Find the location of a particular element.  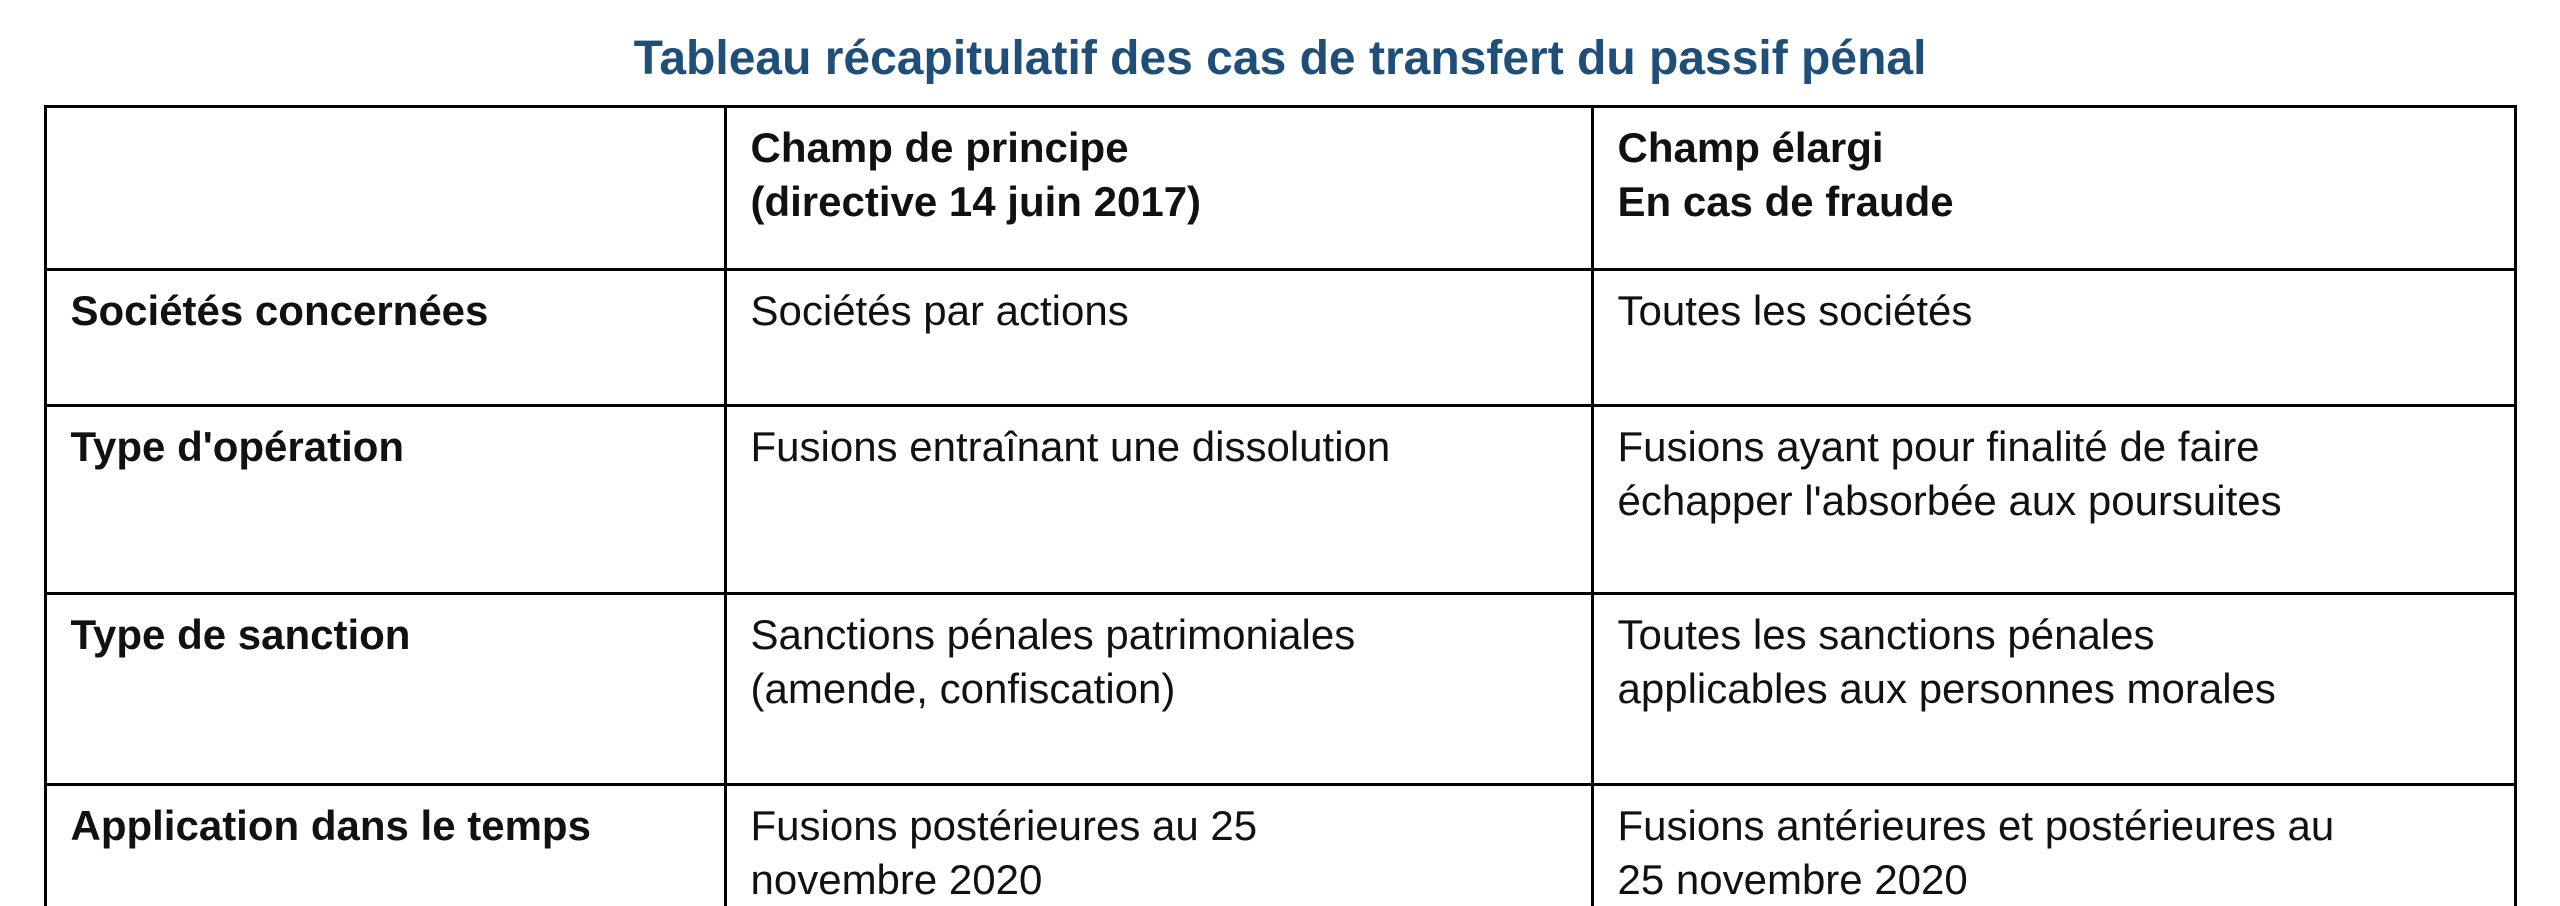

header-cell-champ-elargi: Champ élargi En cas de fraude is located at coordinates (2053, 187).